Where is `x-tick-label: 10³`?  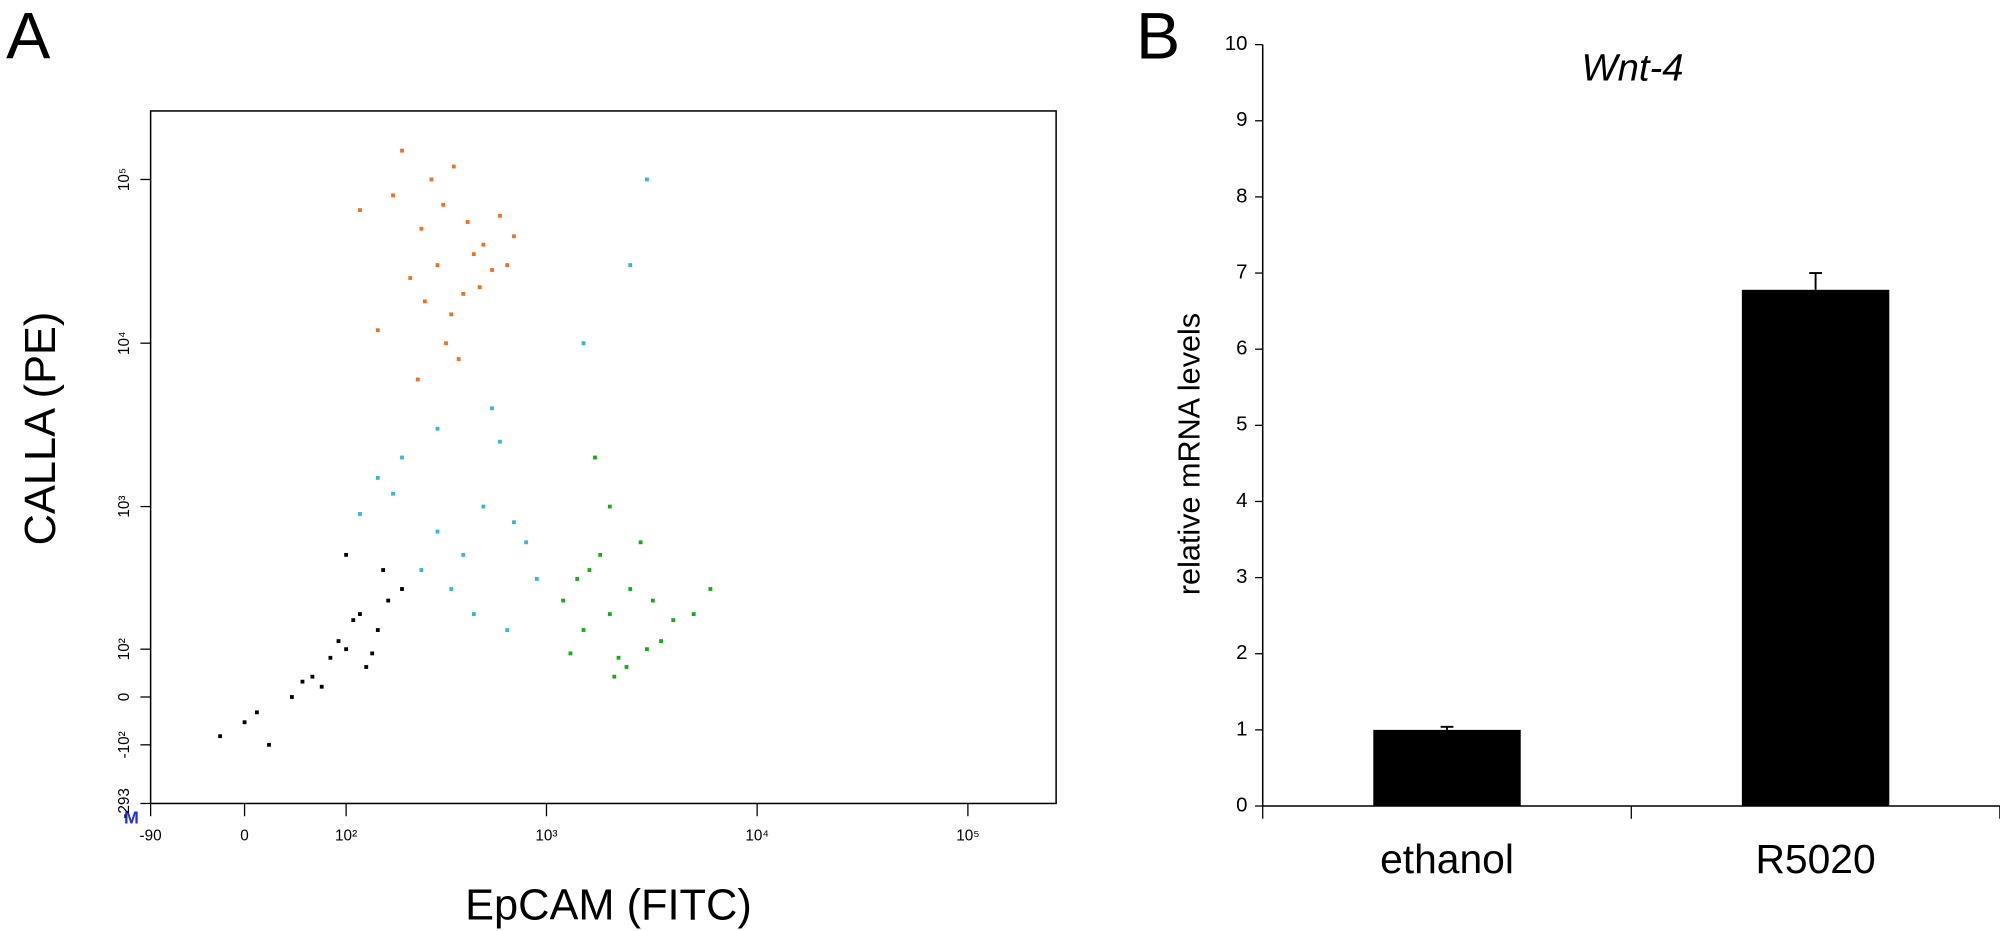
x-tick-label: 10³ is located at coordinates (546, 836).